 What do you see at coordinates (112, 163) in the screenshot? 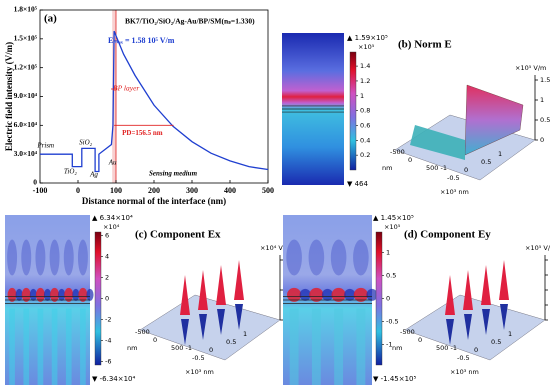
I see `layer-label: Au` at bounding box center [112, 163].